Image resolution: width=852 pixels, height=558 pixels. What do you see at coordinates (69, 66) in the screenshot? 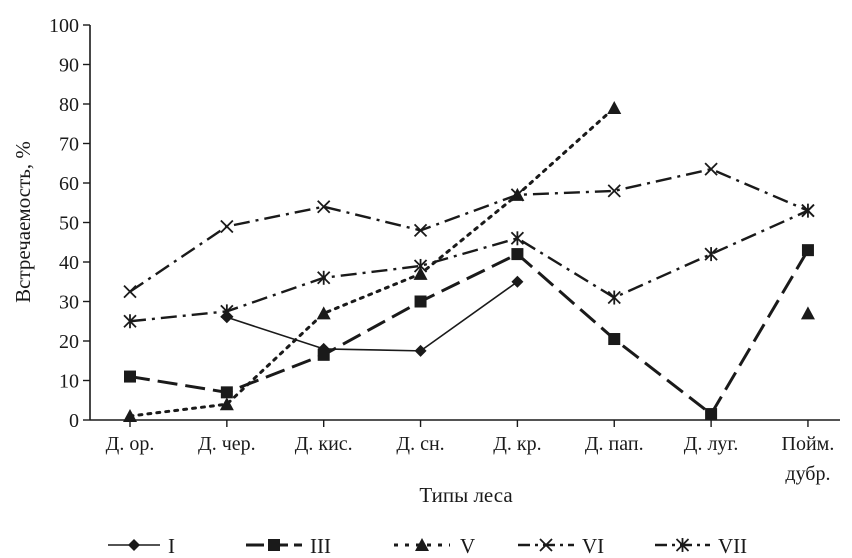
I see `y-tick-label: 90` at bounding box center [69, 66].